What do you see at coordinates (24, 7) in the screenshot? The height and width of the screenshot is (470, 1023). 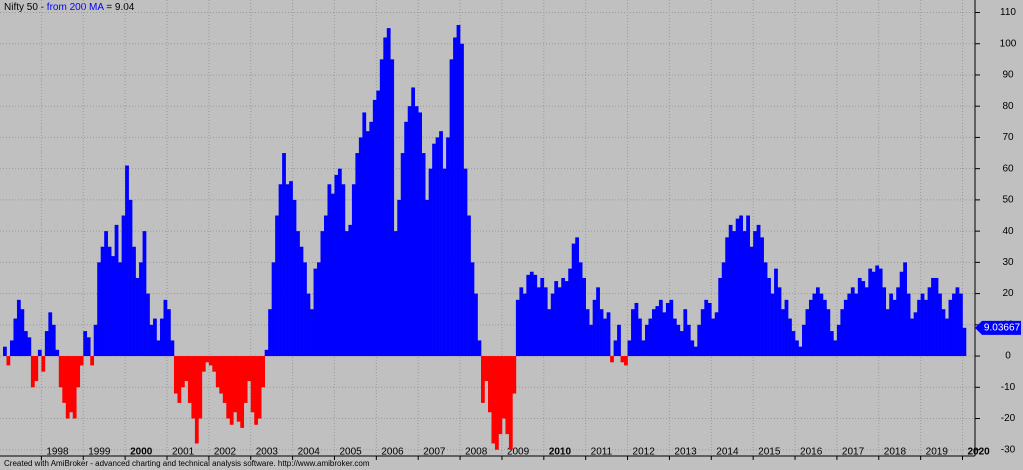 I see `title-prefix: Nifty 50 -` at bounding box center [24, 7].